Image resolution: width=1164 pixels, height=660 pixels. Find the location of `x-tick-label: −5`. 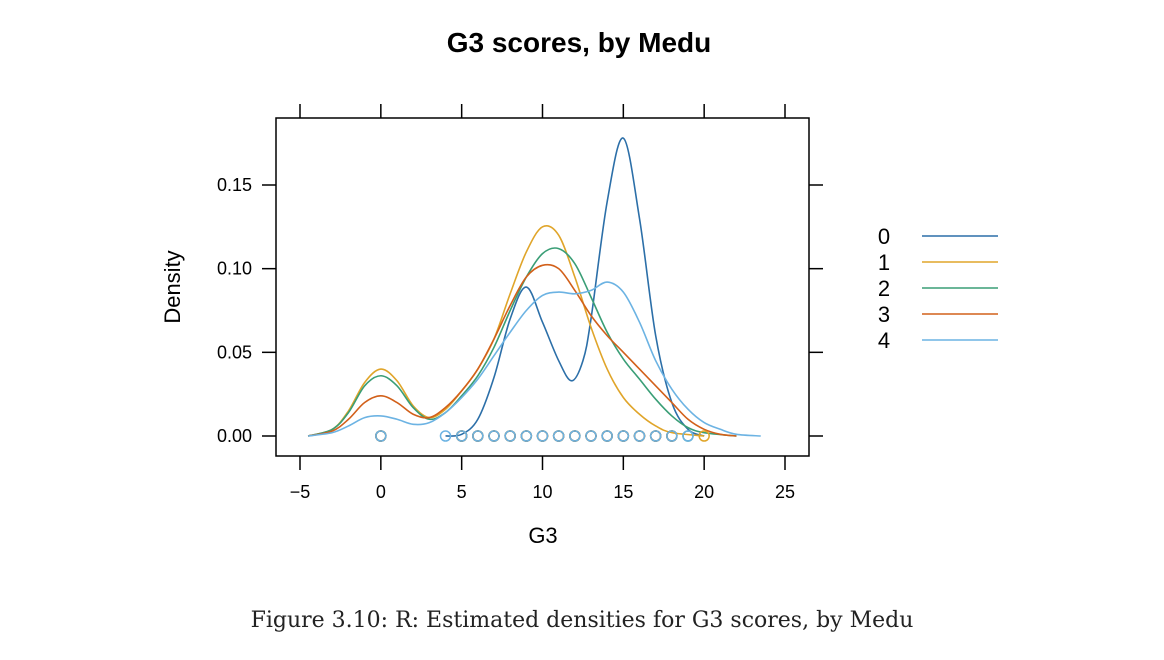

x-tick-label: −5 is located at coordinates (300, 492).